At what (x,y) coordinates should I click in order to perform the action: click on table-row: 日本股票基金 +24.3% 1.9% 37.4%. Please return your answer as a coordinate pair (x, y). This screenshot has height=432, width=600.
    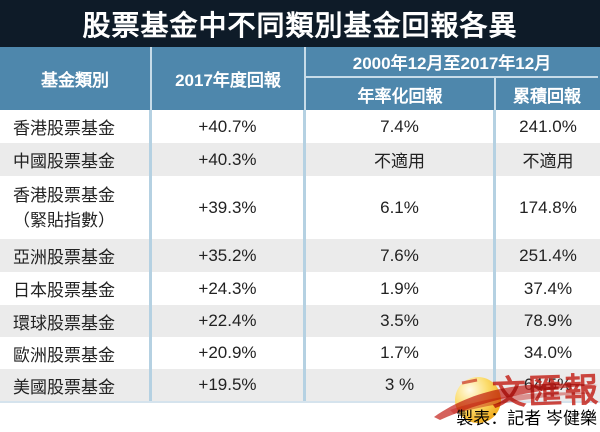
    Looking at the image, I should click on (300, 288).